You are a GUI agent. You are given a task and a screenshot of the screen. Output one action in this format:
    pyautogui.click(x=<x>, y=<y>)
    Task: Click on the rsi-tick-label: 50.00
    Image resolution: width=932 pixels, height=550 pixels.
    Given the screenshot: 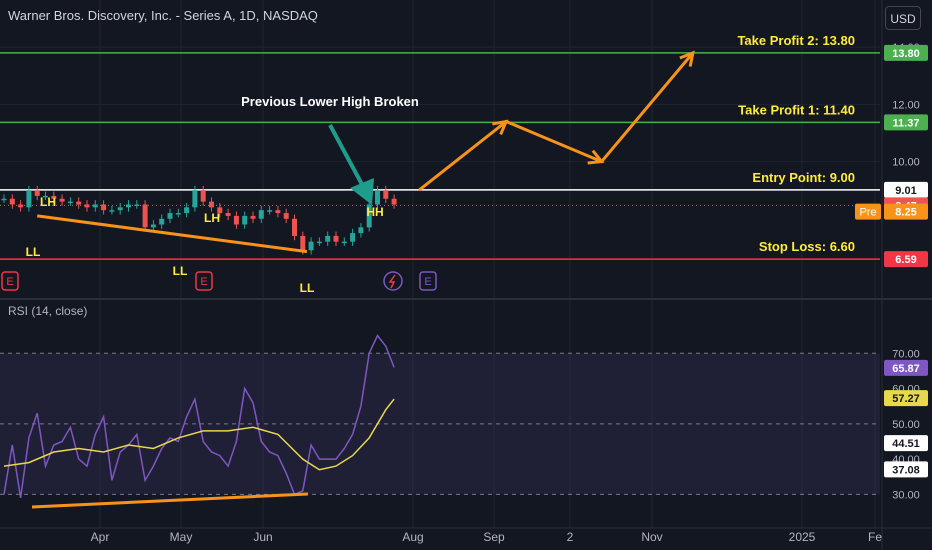 What is the action you would take?
    pyautogui.click(x=906, y=425)
    